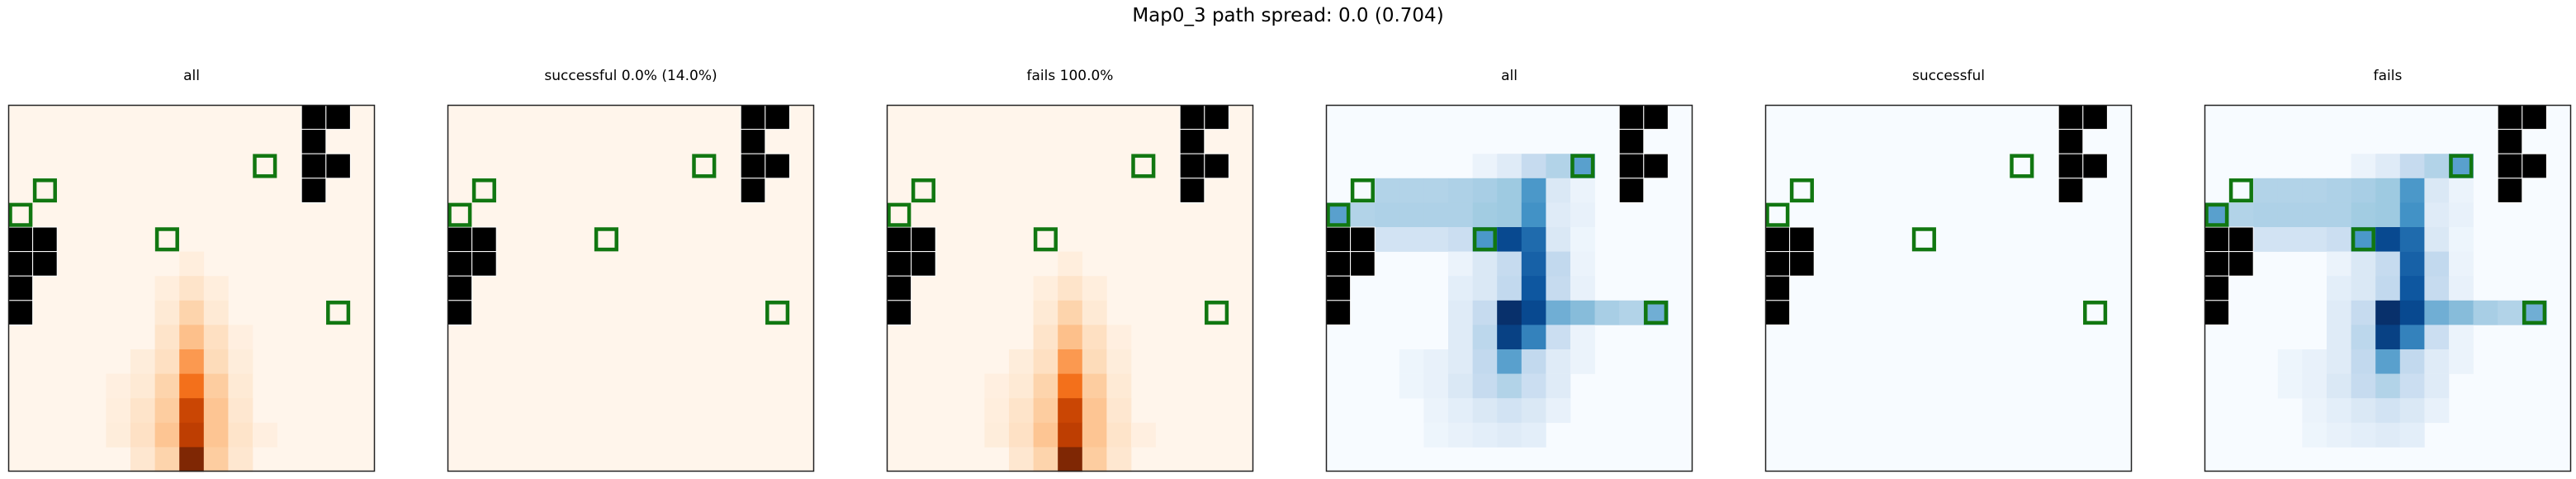  What do you see at coordinates (1288, 16) in the screenshot?
I see `figure-title: Map0_3 path spread: 0.0 (0.704)` at bounding box center [1288, 16].